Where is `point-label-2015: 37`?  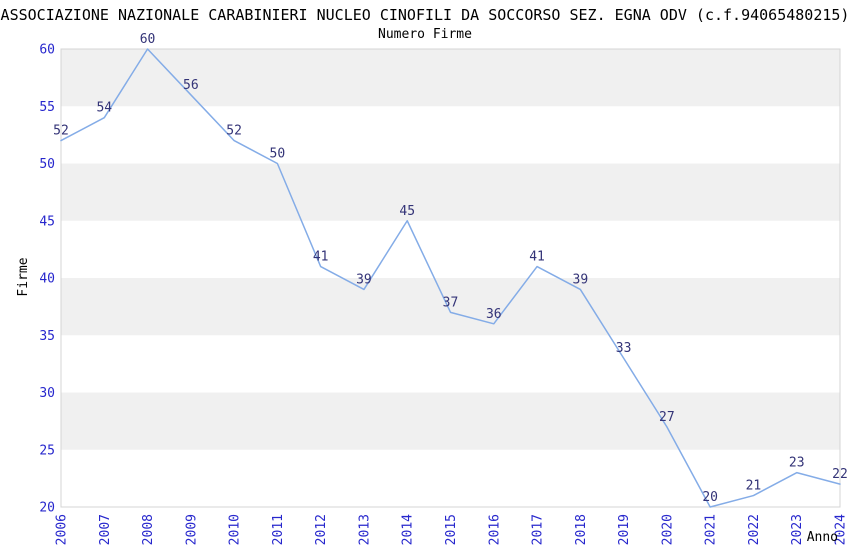 point-label-2015: 37 is located at coordinates (451, 302).